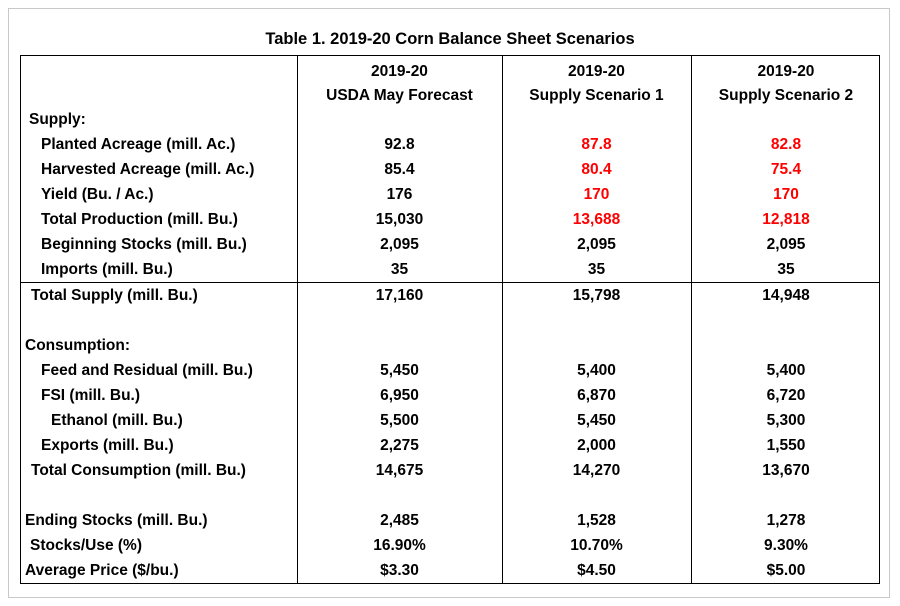 Image resolution: width=900 pixels, height=606 pixels. I want to click on section-label-supply: Supply:, so click(57, 119).